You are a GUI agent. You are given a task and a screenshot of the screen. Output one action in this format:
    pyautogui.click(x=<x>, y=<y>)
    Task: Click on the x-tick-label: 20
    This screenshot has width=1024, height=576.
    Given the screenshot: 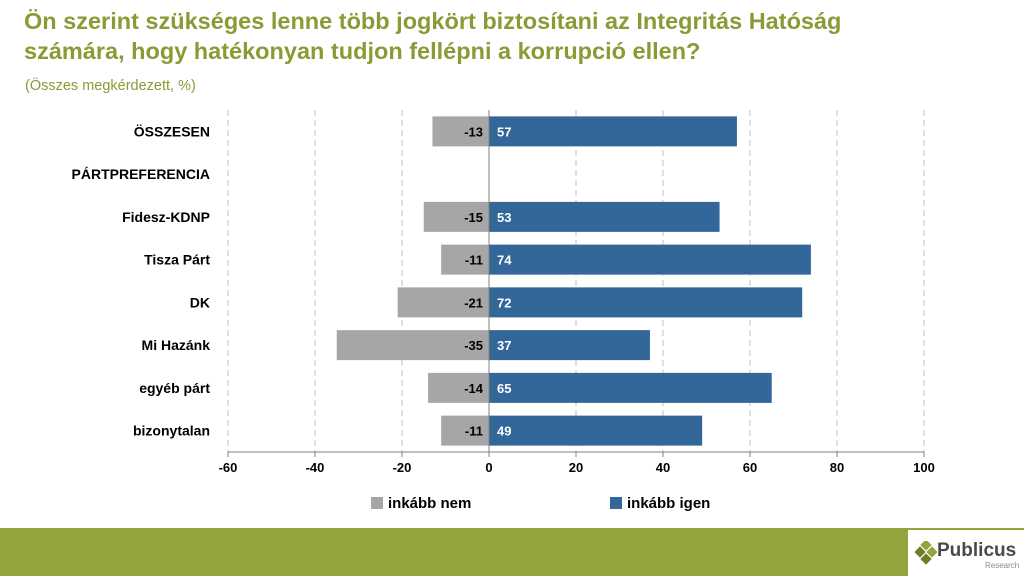 What is the action you would take?
    pyautogui.click(x=576, y=467)
    